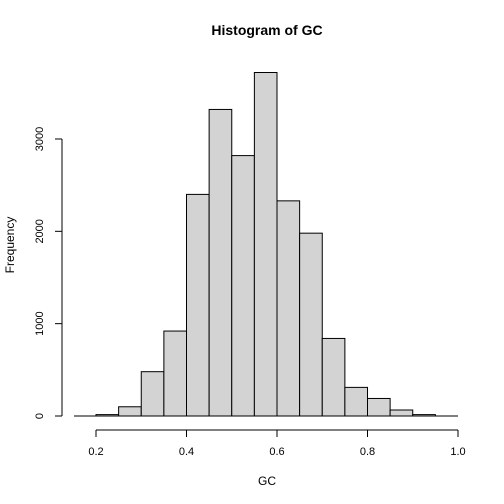 The width and height of the screenshot is (504, 504). Describe the element at coordinates (40, 139) in the screenshot. I see `y-tick-label: 3000` at that location.